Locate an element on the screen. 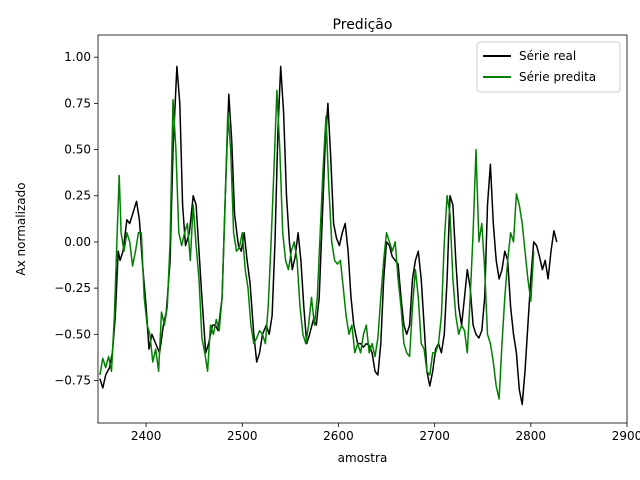 Image resolution: width=640 pixels, height=480 pixels. legend-label-predicted: Série predita is located at coordinates (557, 77).